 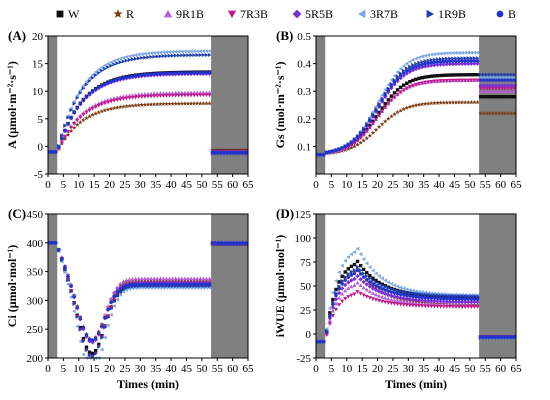 What do you see at coordinates (247, 14) in the screenshot?
I see `legend-entry: 7R3B` at bounding box center [247, 14].